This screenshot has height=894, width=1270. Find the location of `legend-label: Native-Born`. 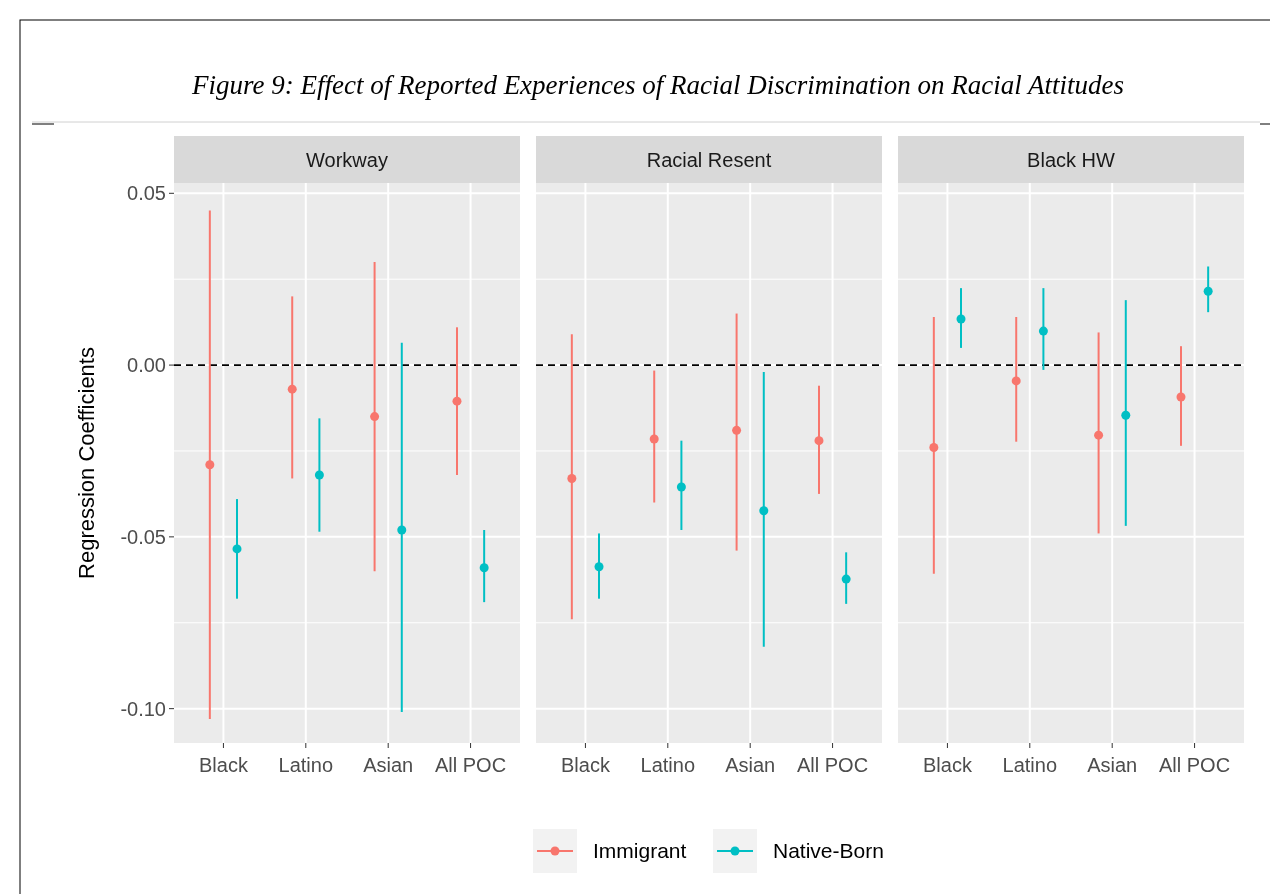

legend-label: Native-Born is located at coordinates (828, 850).